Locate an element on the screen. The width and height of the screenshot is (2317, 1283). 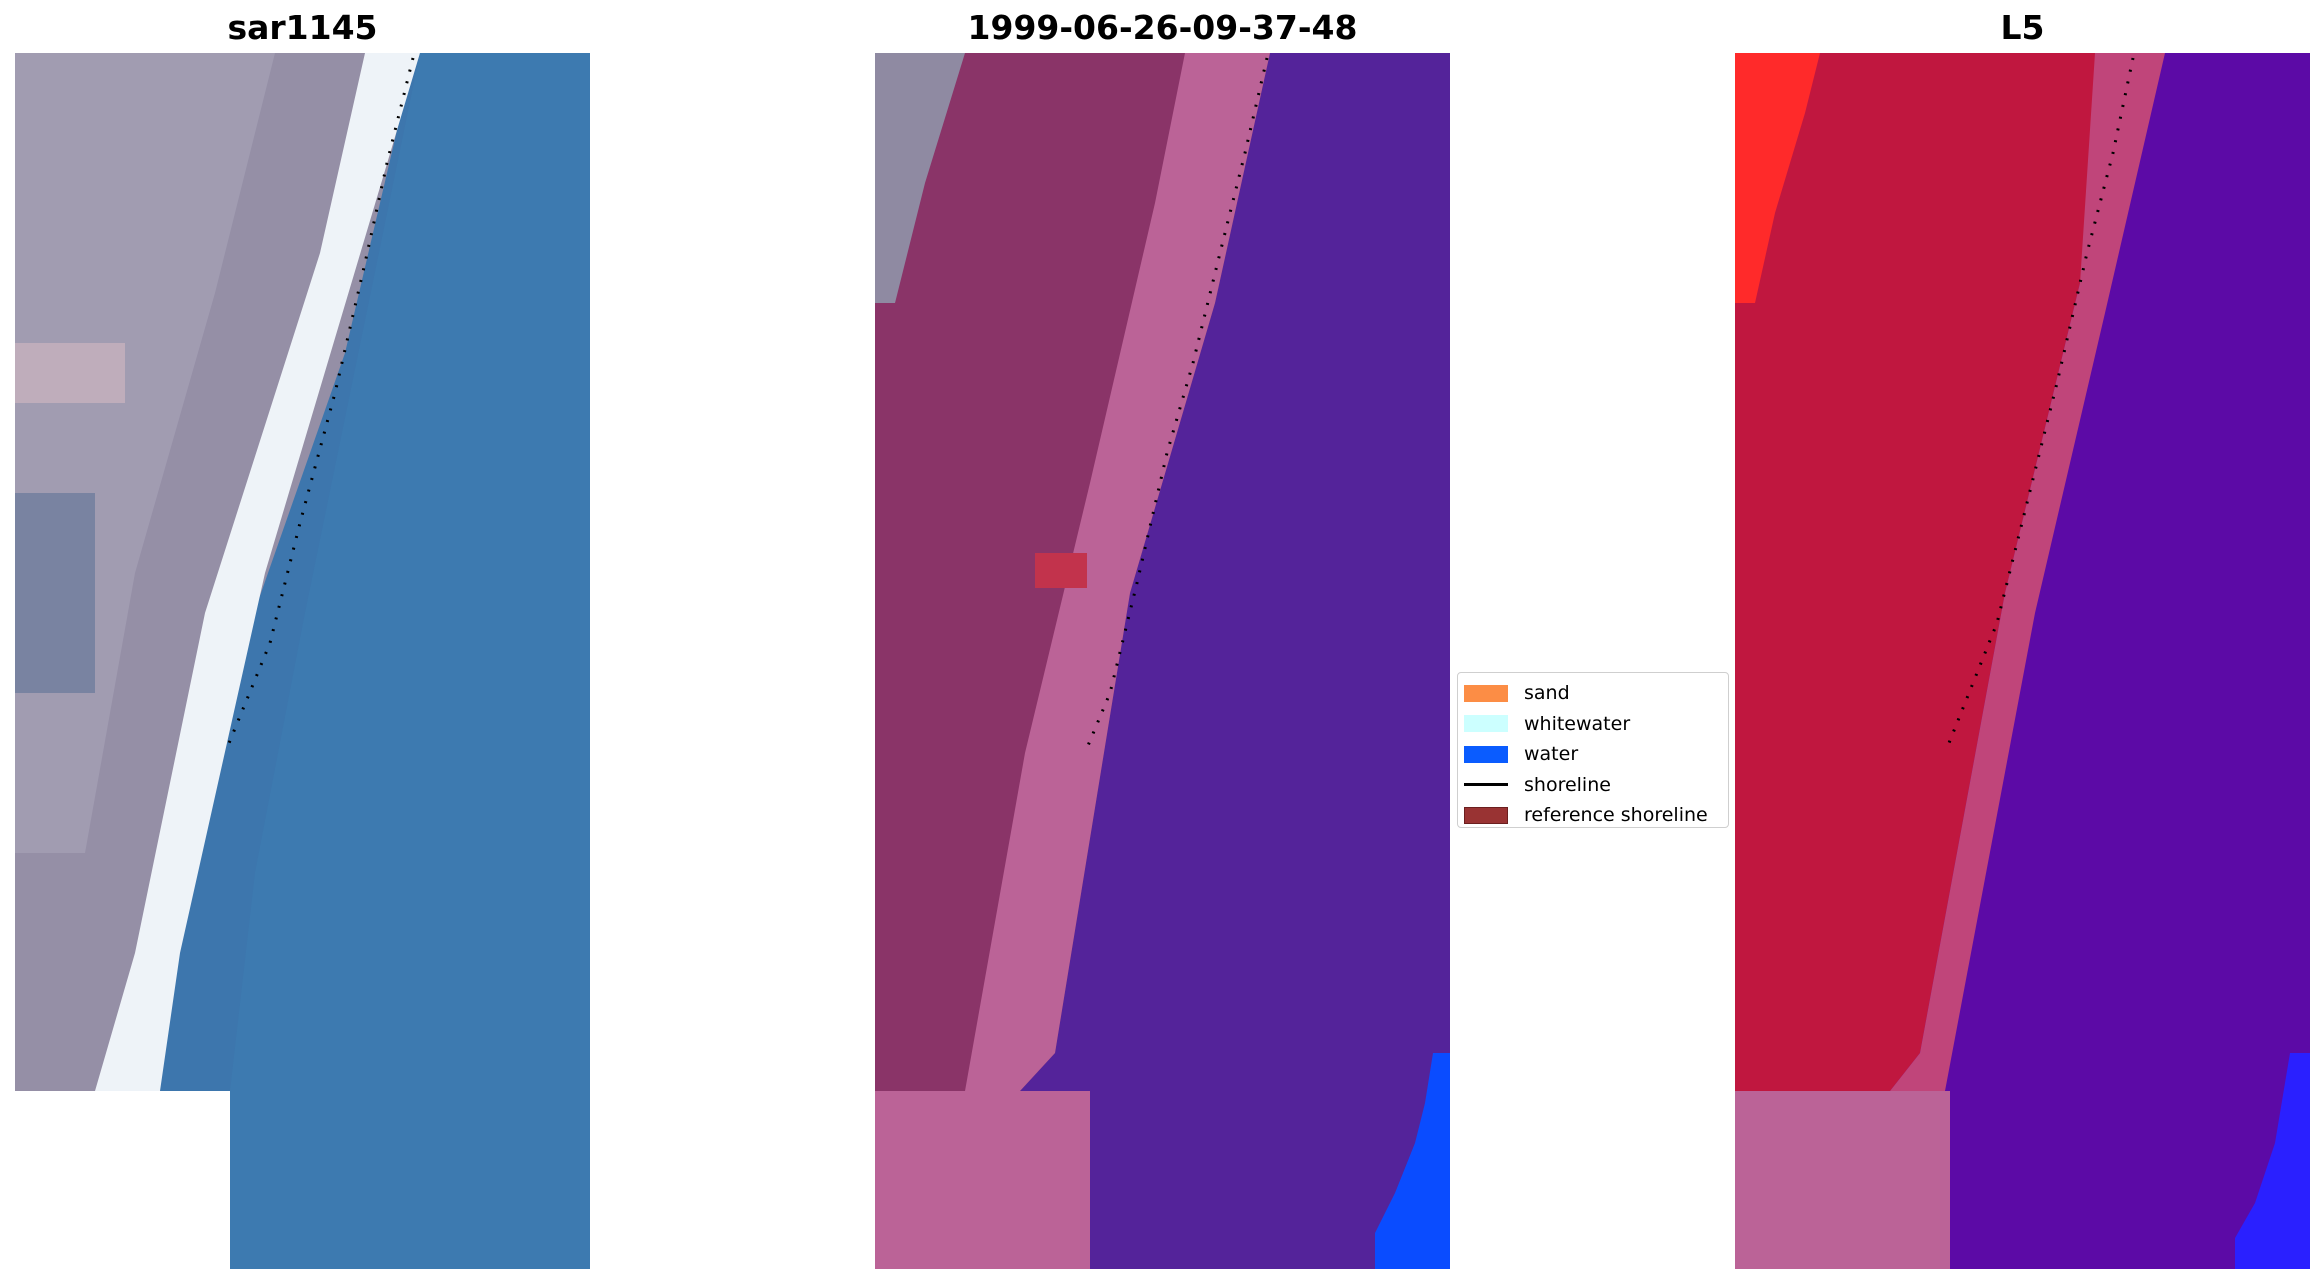
mndwi-transition is located at coordinates (2027, 572).